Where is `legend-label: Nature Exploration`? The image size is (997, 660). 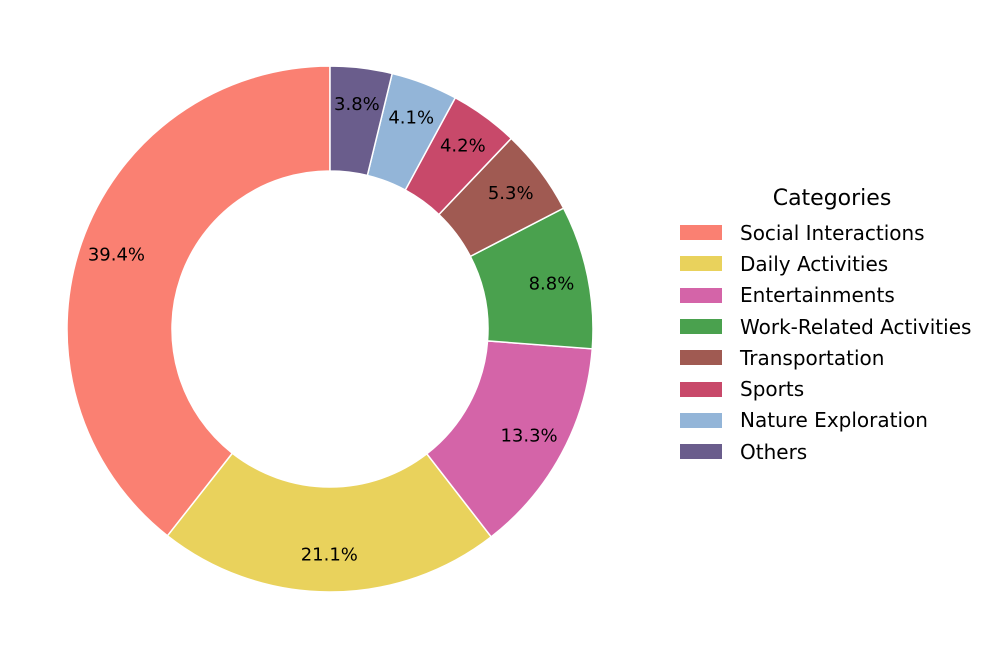
legend-label: Nature Exploration is located at coordinates (834, 420).